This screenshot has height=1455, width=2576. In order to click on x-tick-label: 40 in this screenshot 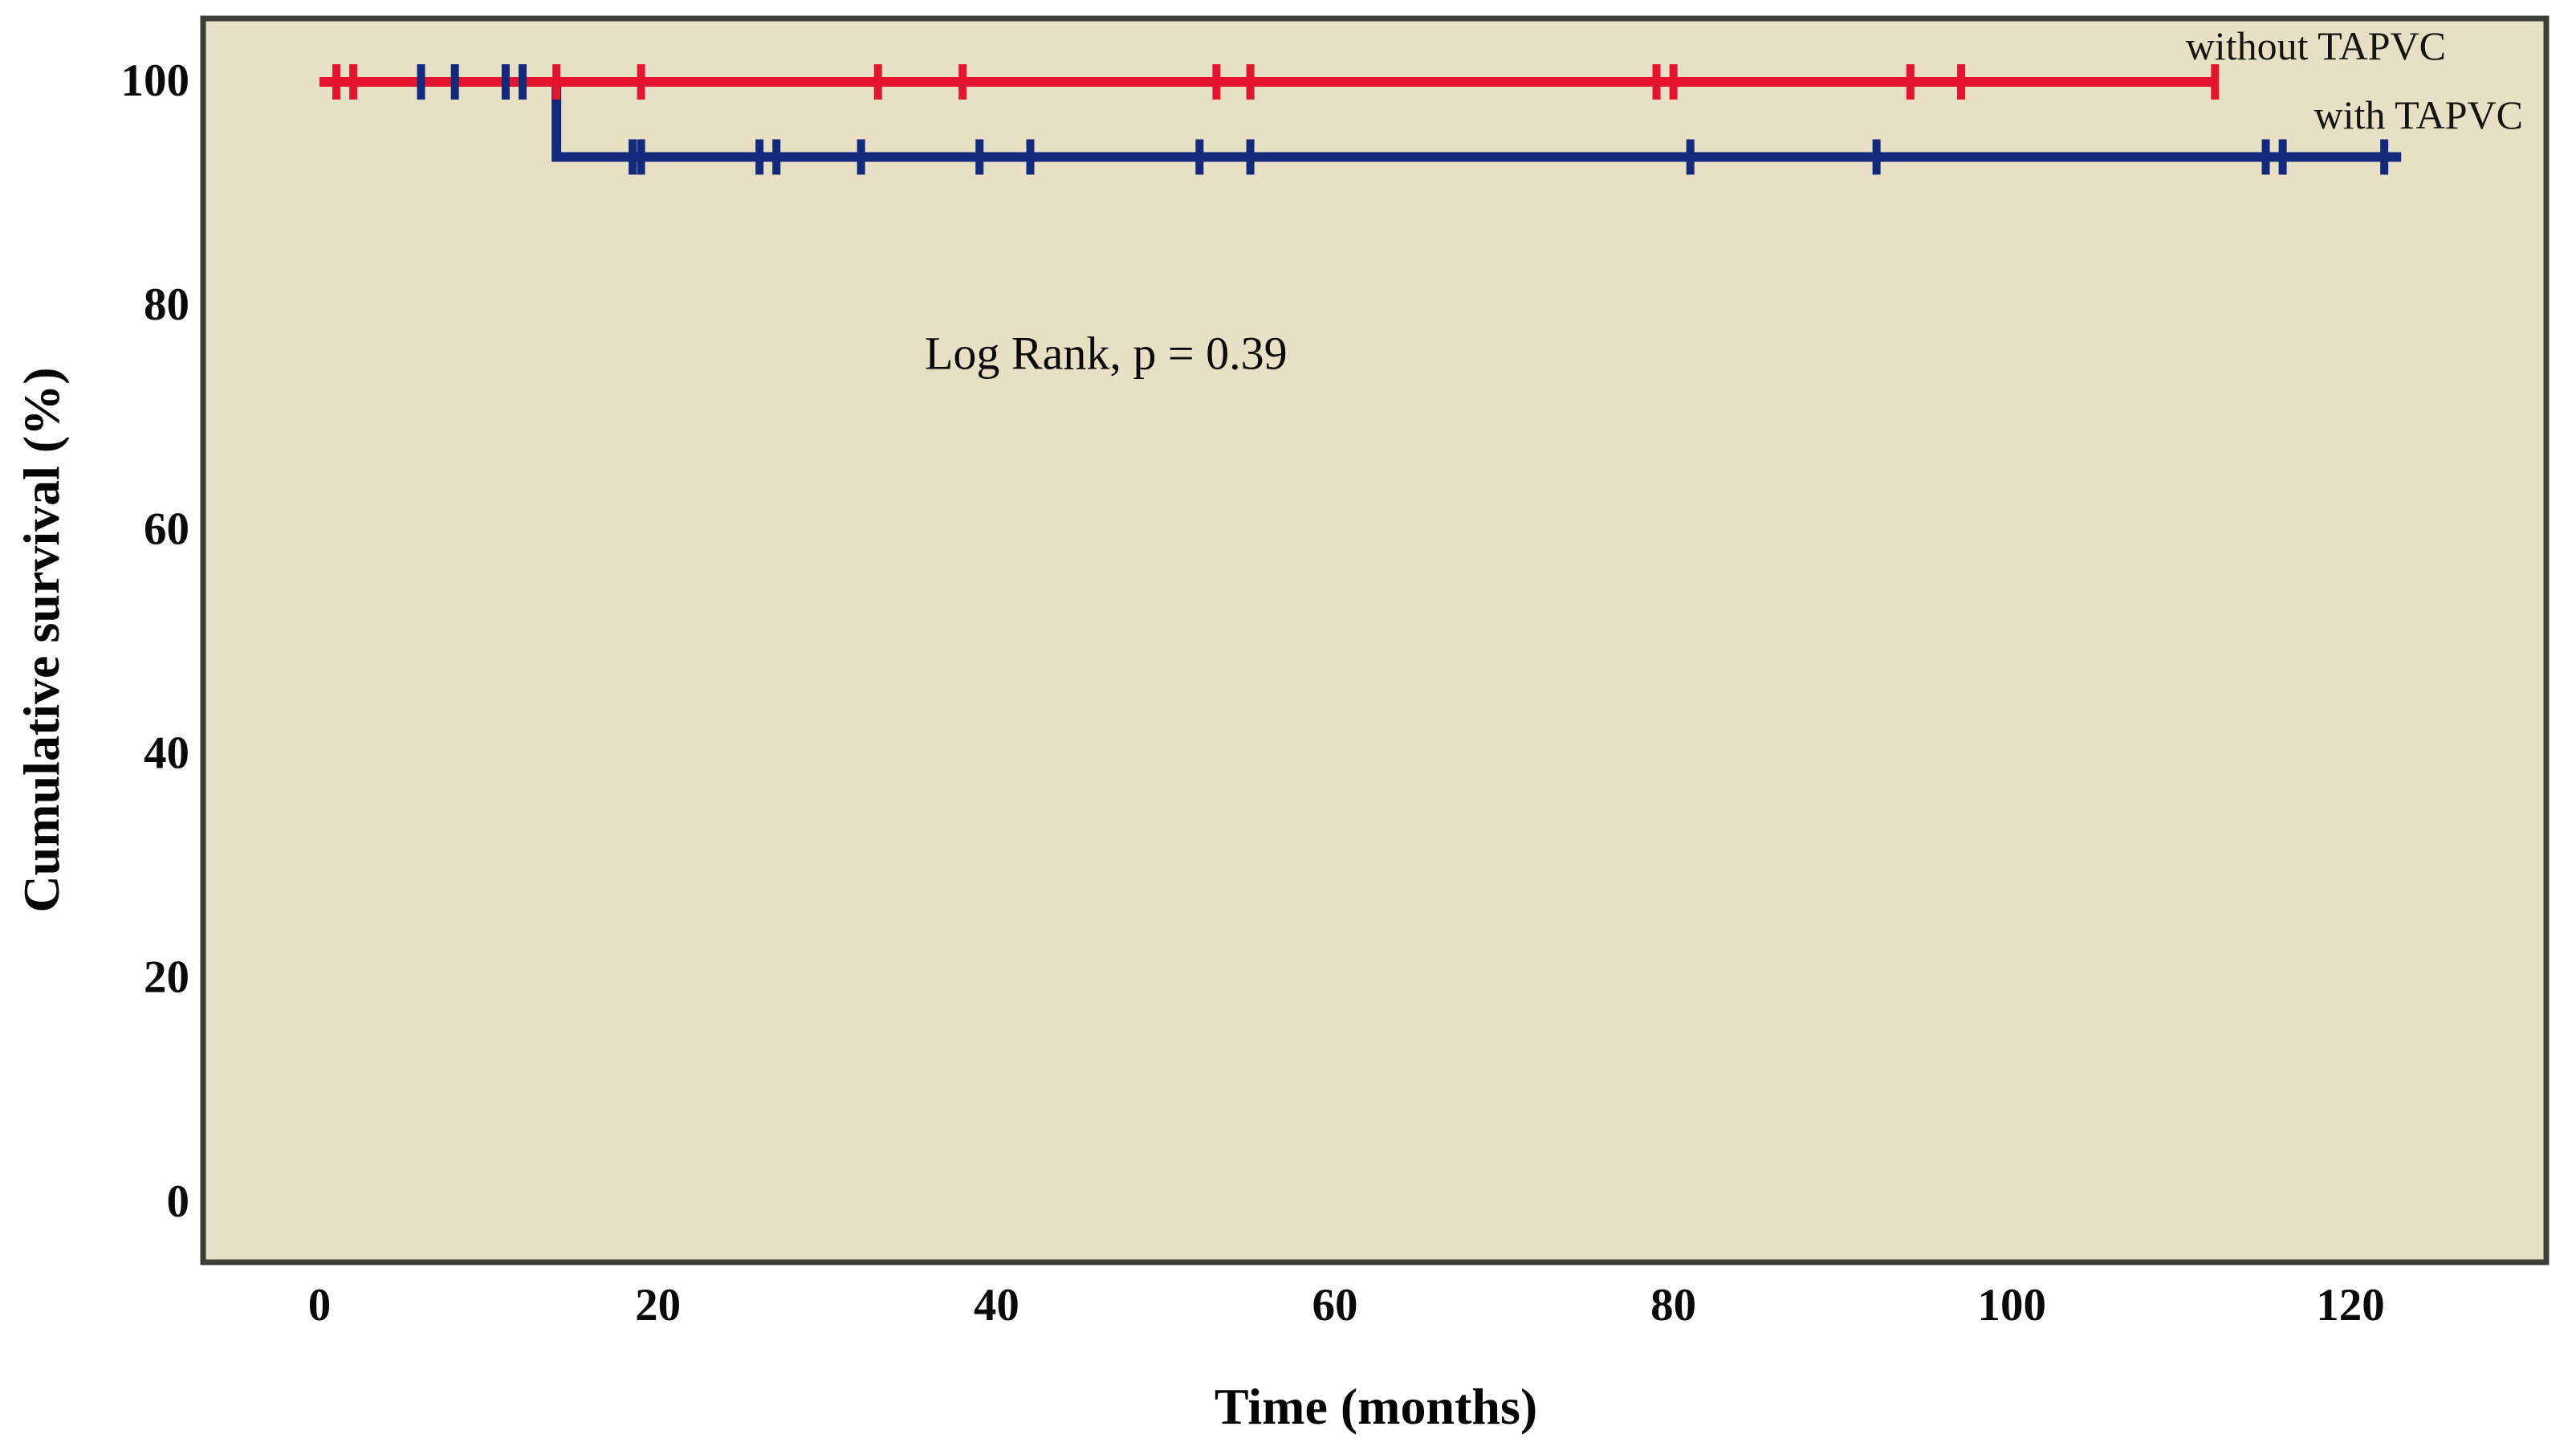, I will do `click(996, 1305)`.